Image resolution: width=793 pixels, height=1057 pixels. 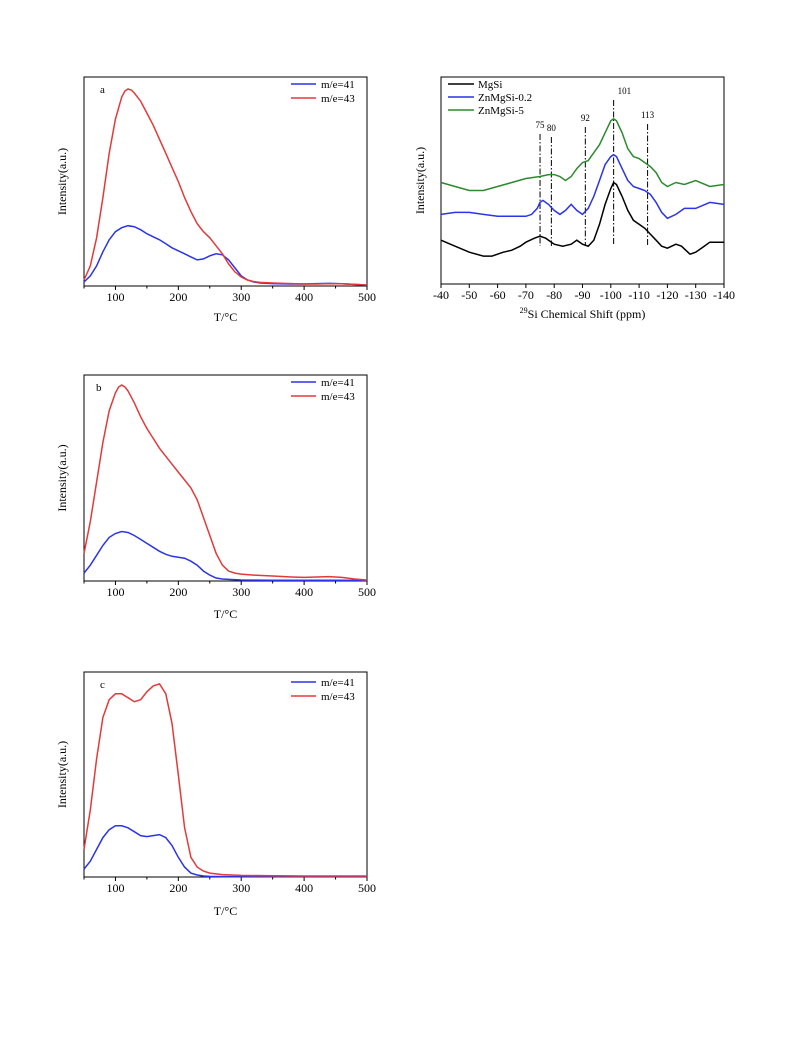 I want to click on x-tick-label: -130, so click(x=696, y=295).